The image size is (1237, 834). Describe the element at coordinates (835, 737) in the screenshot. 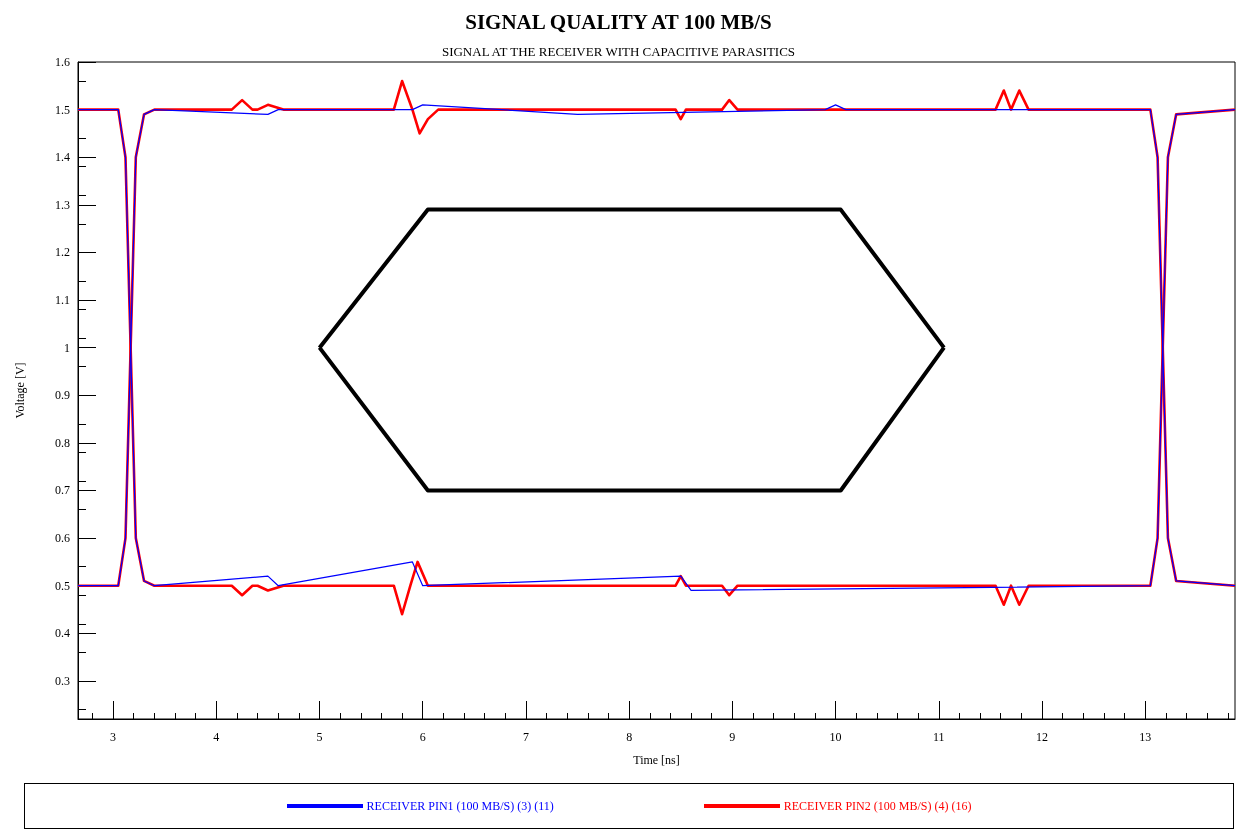

I see `x-tick-label: 10` at that location.